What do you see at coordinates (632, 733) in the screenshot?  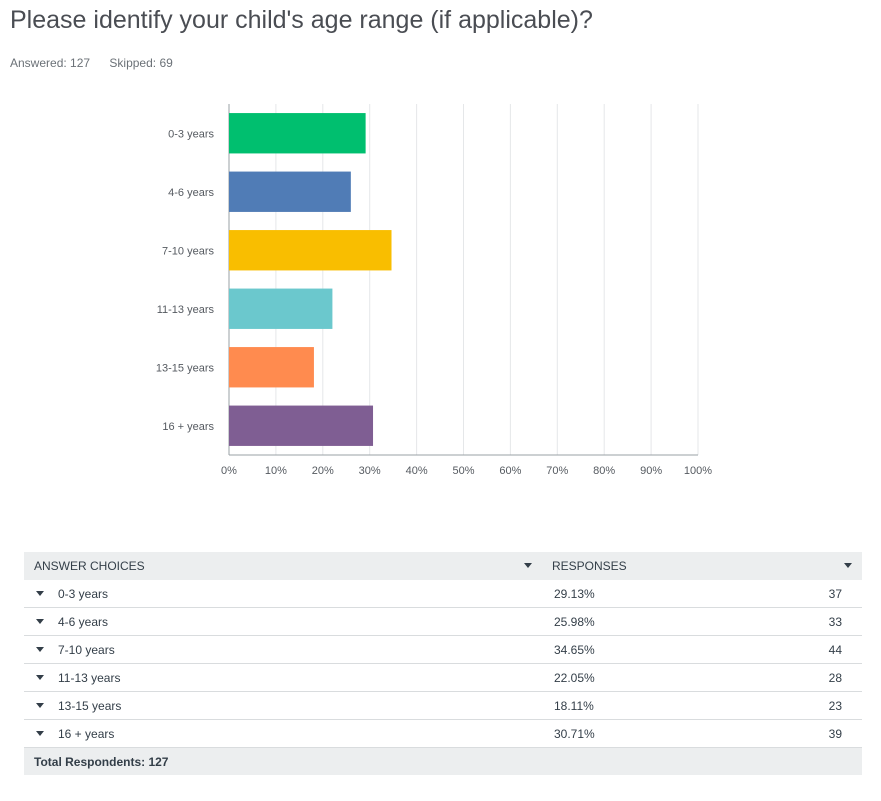 I see `response-percent: 30.71%` at bounding box center [632, 733].